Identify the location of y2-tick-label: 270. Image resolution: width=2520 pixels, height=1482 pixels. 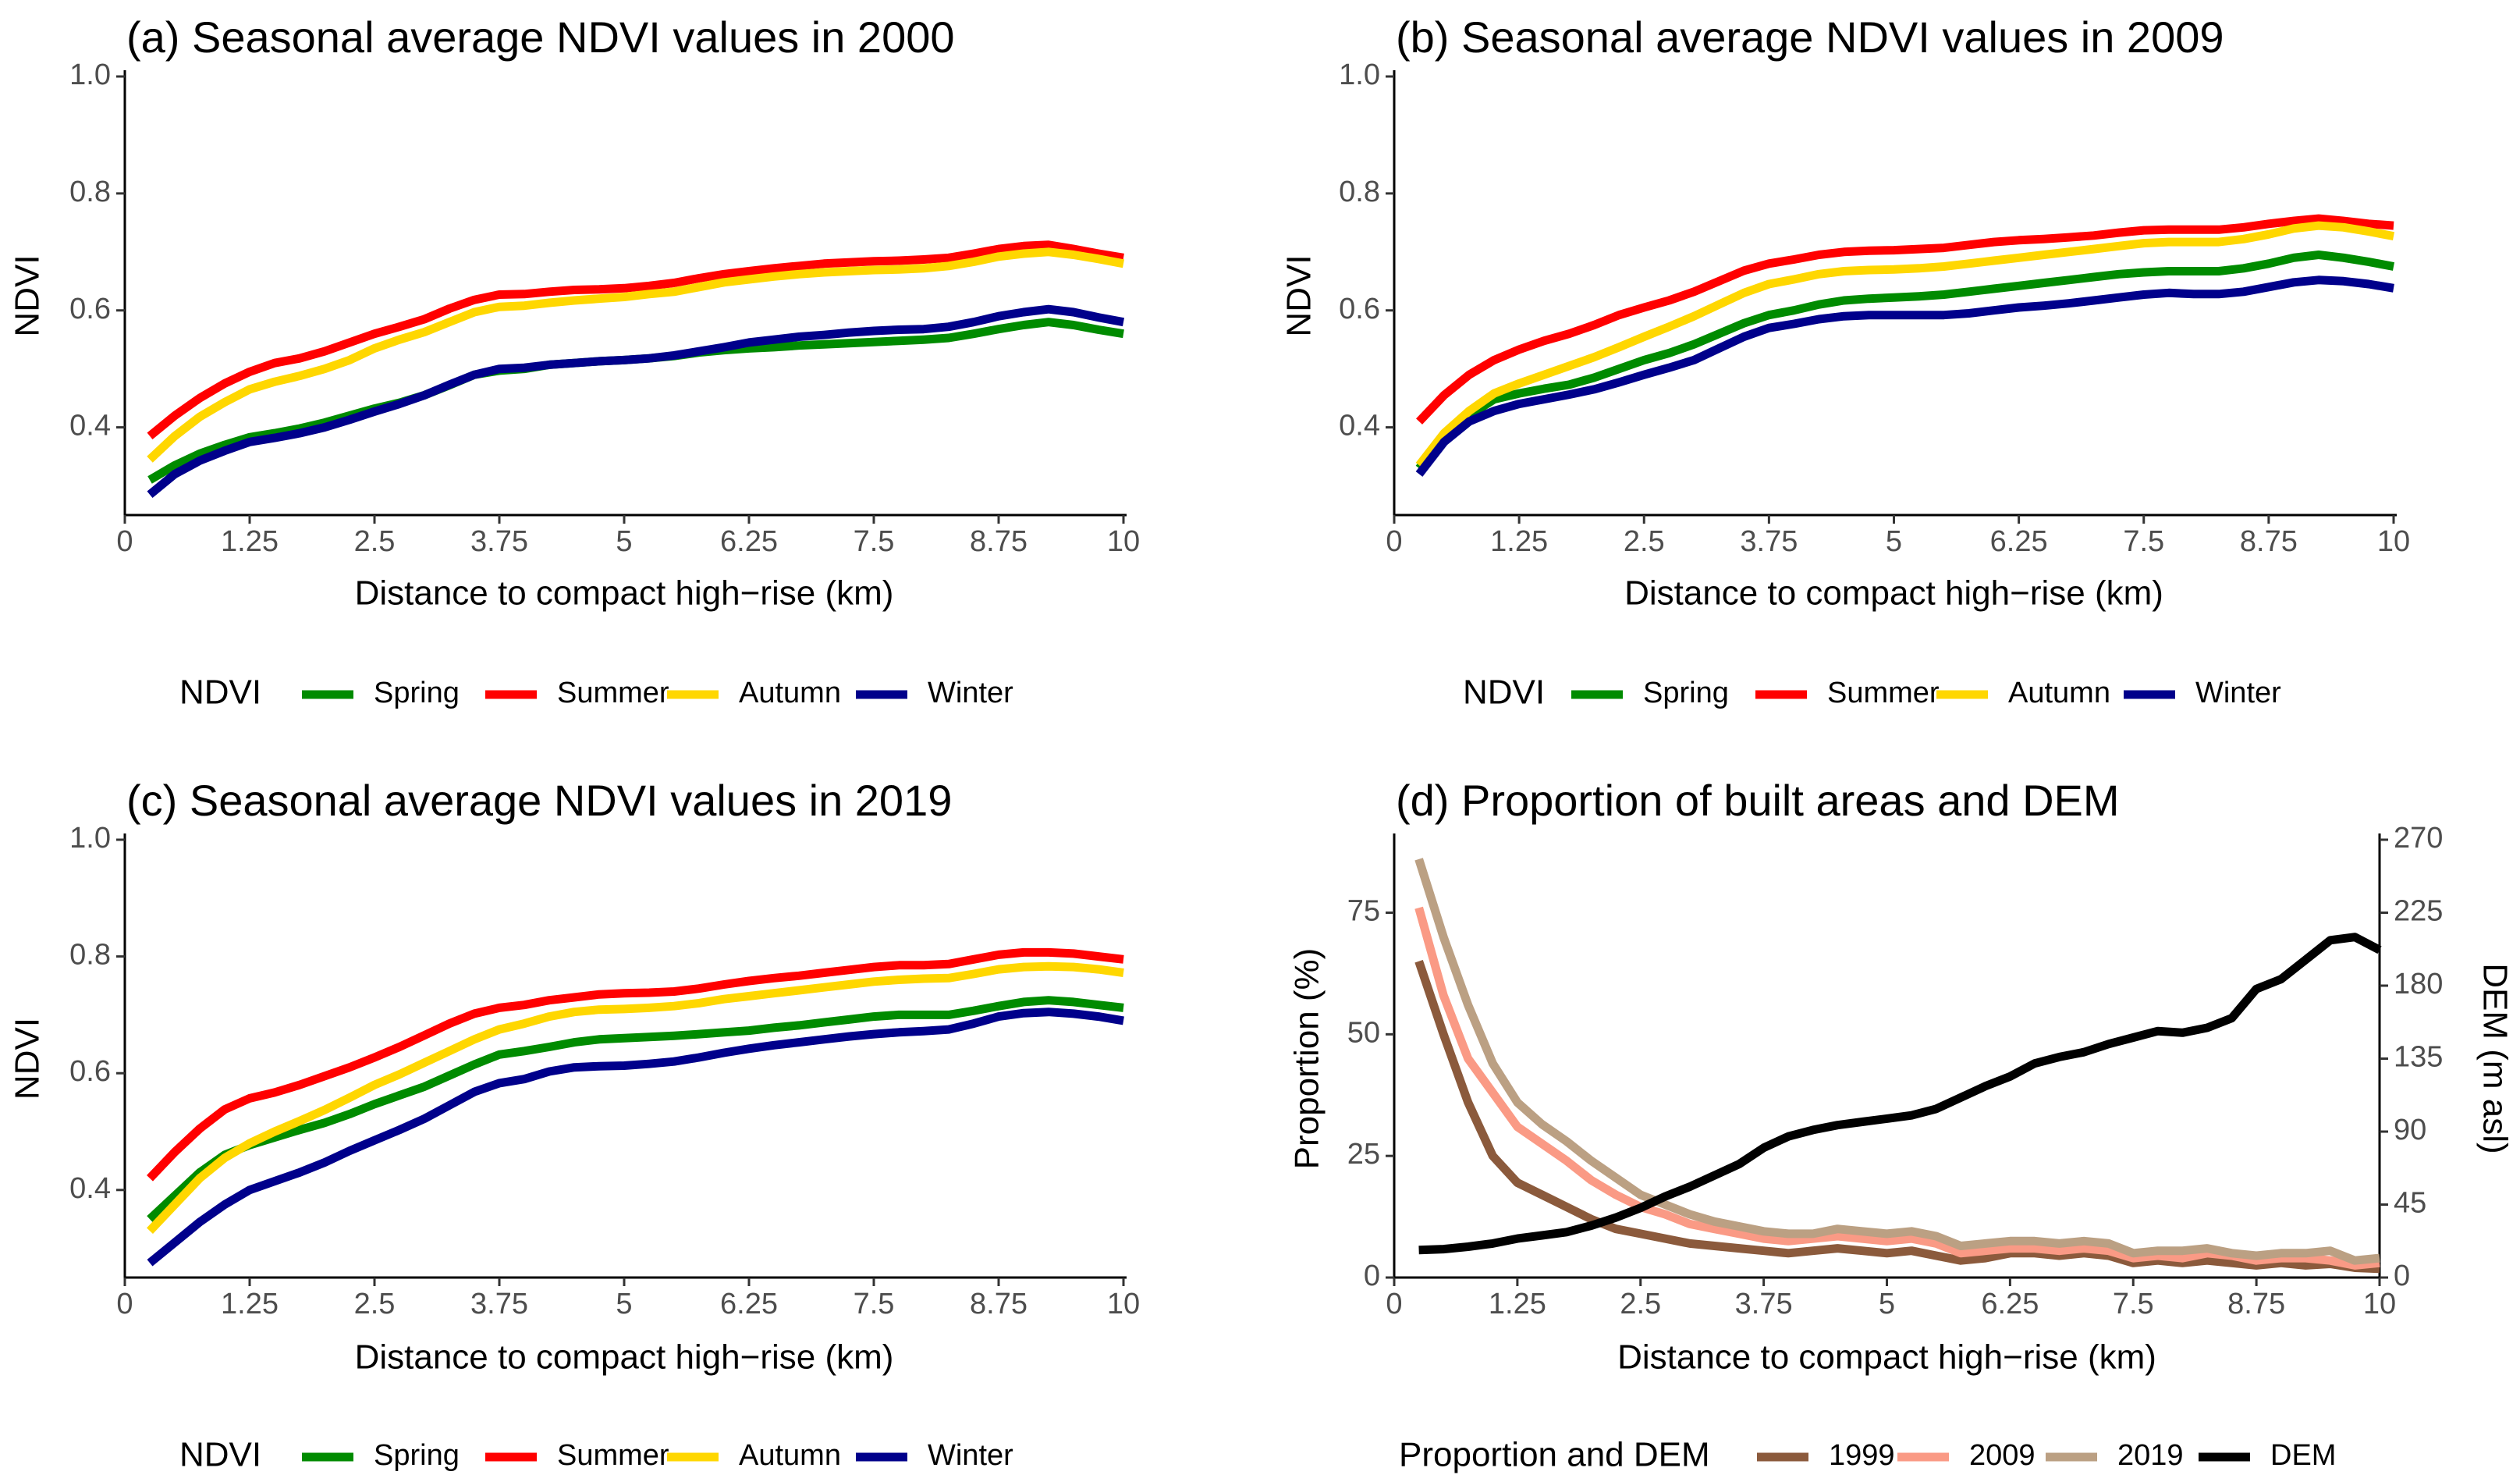
(2418, 839).